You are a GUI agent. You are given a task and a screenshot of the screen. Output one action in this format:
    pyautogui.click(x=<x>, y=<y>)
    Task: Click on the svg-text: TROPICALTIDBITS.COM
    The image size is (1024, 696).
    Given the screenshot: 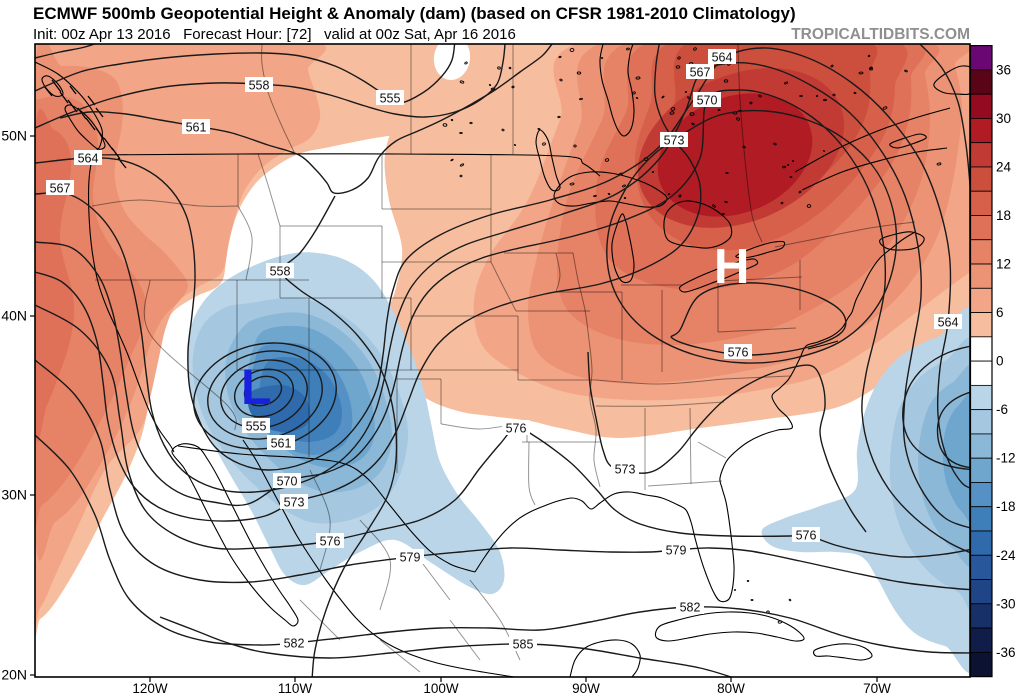 What is the action you would take?
    pyautogui.click(x=880, y=34)
    